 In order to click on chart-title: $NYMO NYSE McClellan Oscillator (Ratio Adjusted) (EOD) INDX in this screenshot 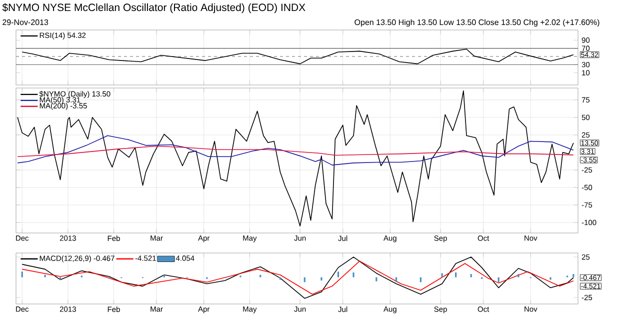, I will do `click(154, 8)`.